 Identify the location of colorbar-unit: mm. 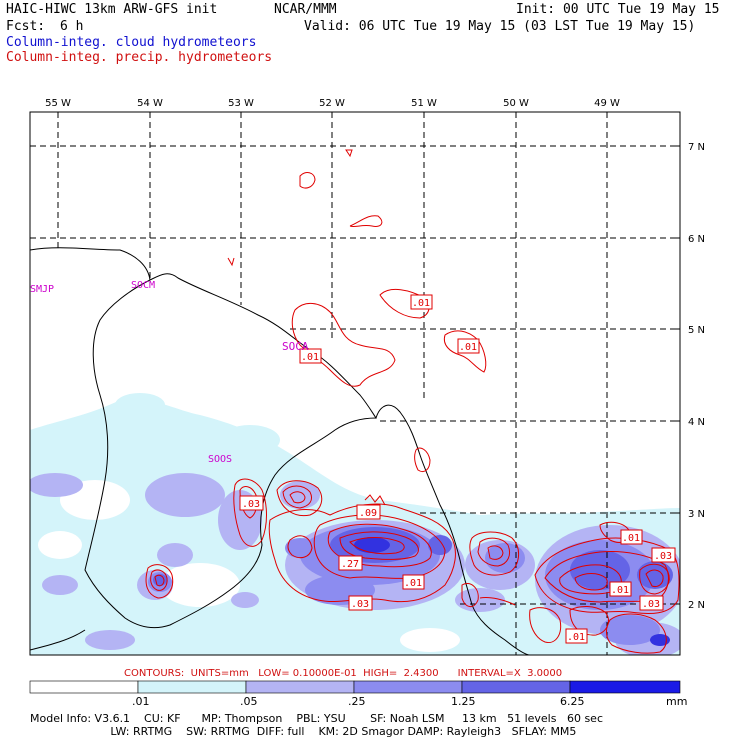
(677, 701).